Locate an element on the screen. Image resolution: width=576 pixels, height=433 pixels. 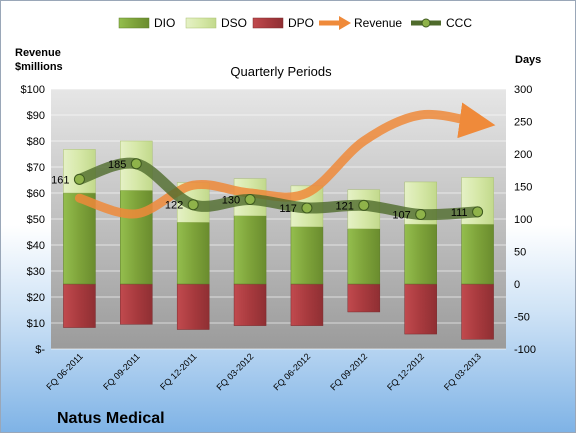
right-tick-label: 250 is located at coordinates (523, 123).